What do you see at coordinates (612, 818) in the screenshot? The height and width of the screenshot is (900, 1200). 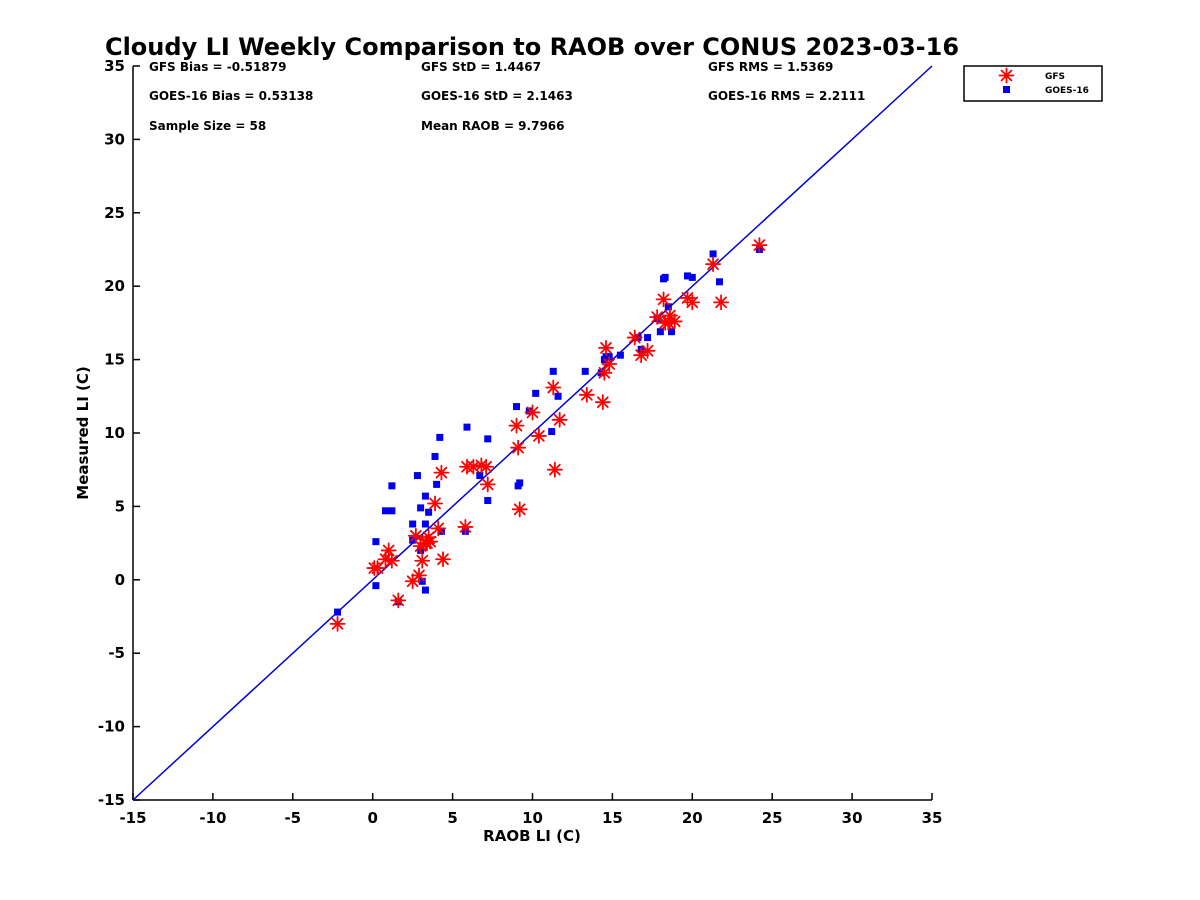 I see `x-tick-label: 15` at bounding box center [612, 818].